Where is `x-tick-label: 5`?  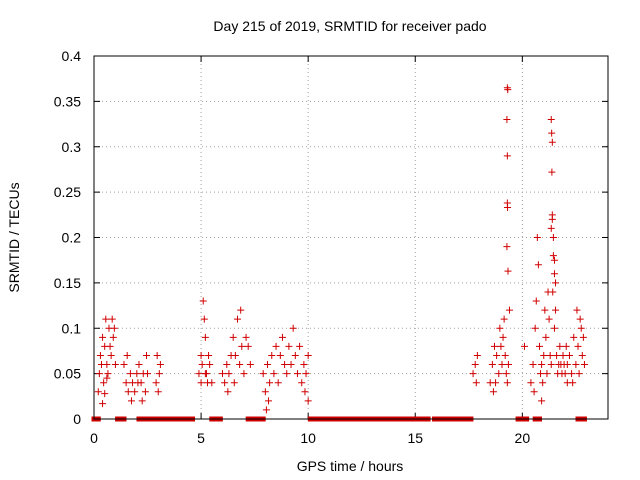
x-tick-label: 5 is located at coordinates (201, 438).